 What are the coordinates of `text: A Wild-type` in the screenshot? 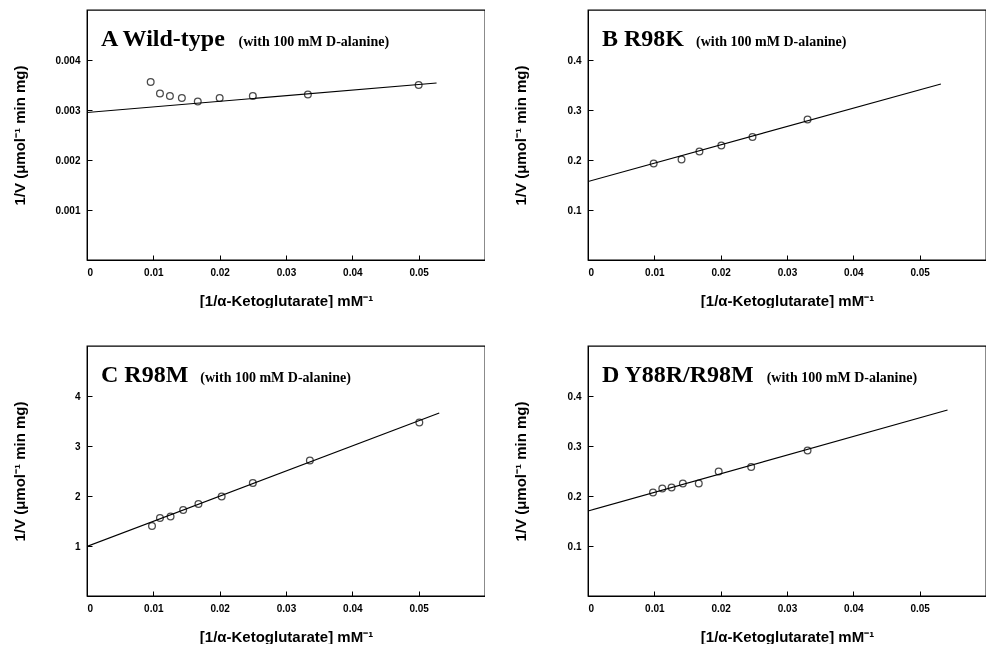 It's located at (163, 38).